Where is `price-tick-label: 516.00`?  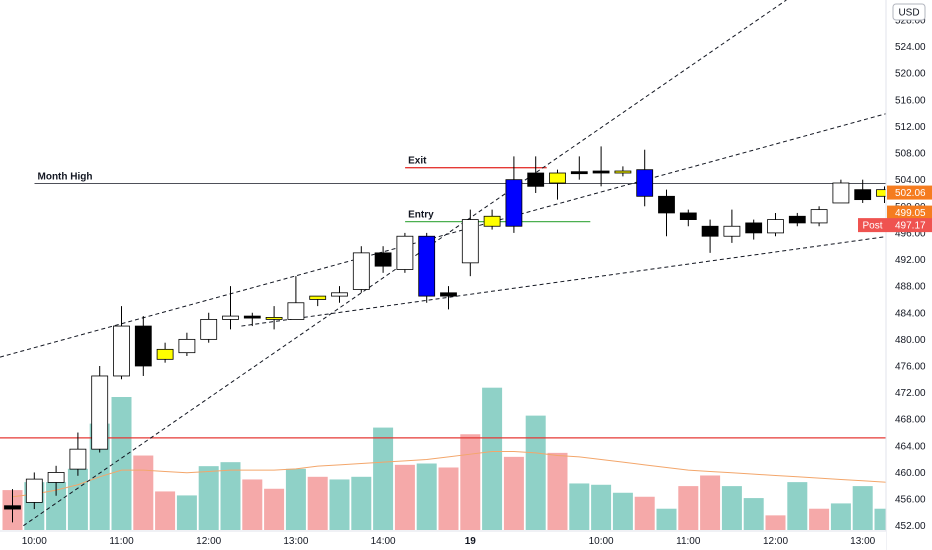
price-tick-label: 516.00 is located at coordinates (910, 100).